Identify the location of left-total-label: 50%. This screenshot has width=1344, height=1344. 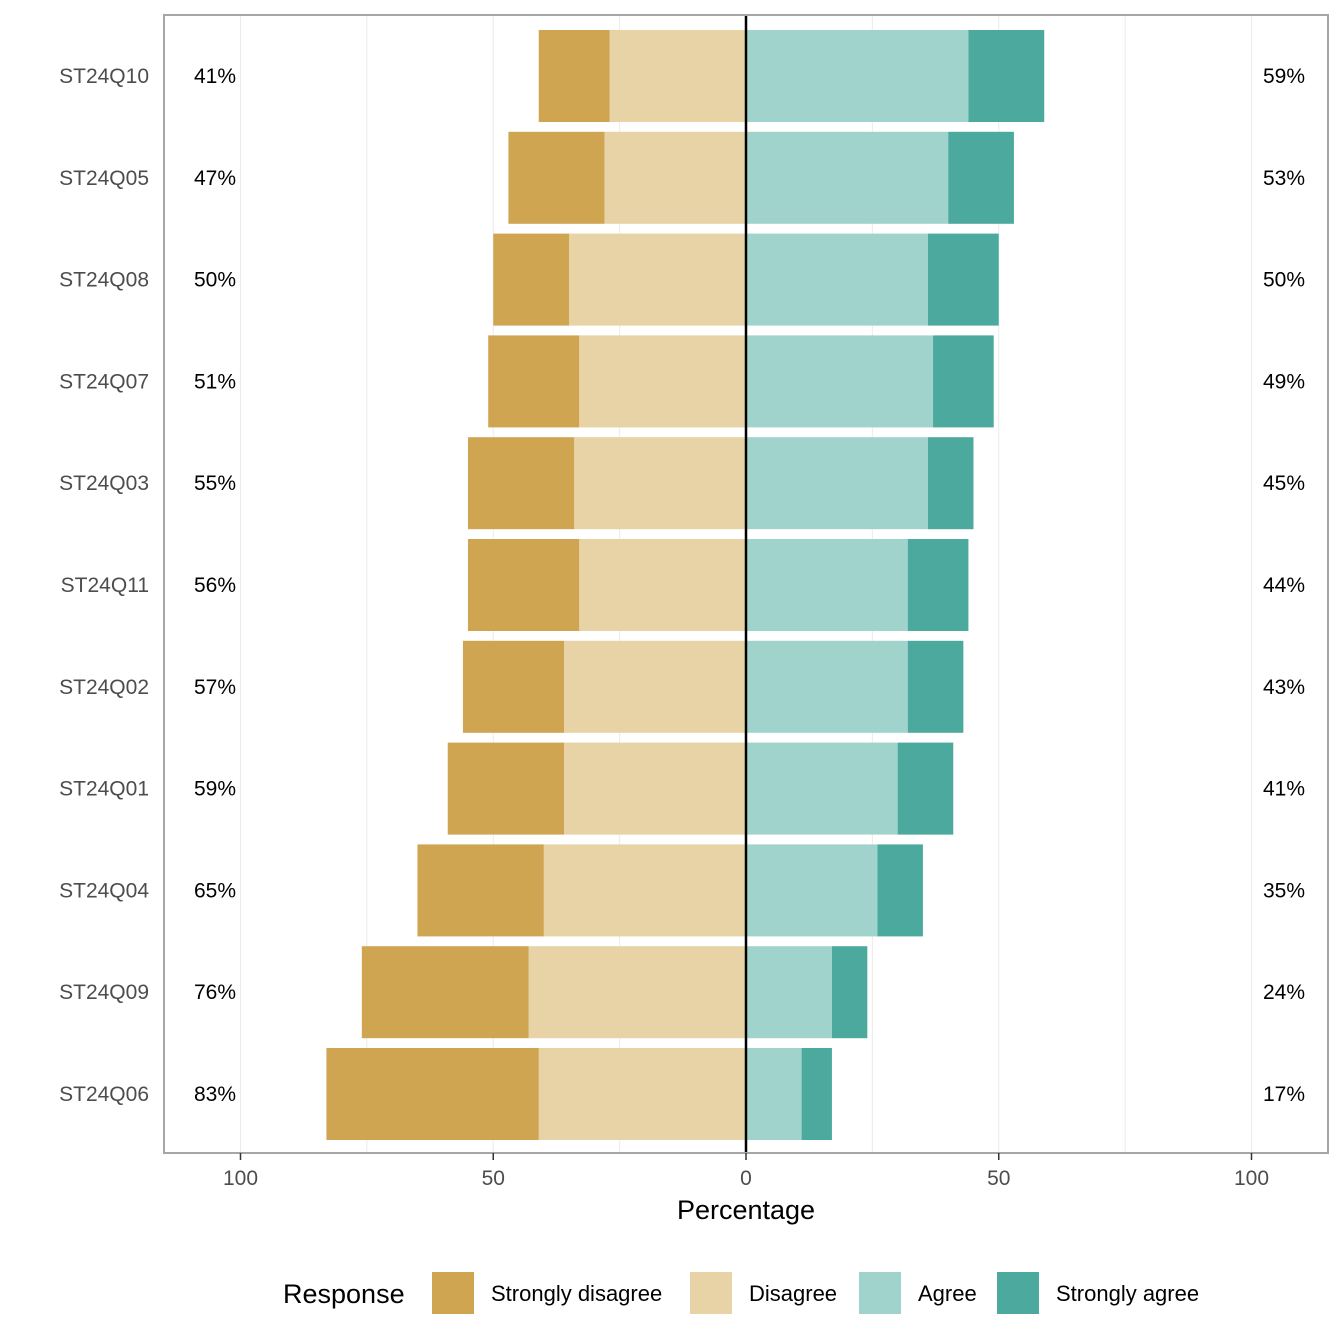
(215, 280).